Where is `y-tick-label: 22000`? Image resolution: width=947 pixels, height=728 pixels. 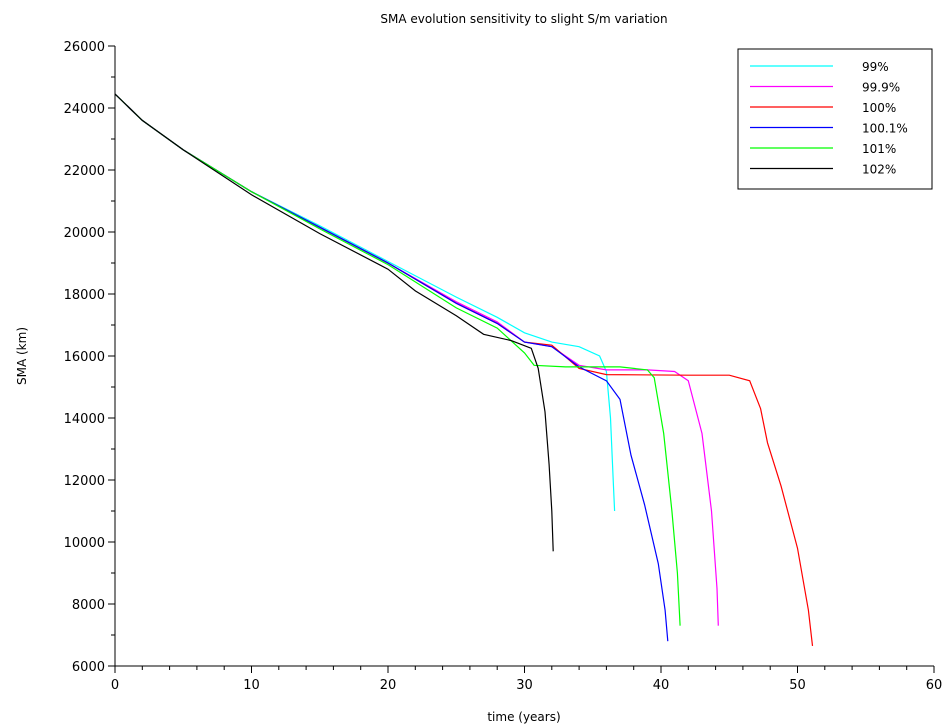
y-tick-label: 22000 is located at coordinates (84, 171).